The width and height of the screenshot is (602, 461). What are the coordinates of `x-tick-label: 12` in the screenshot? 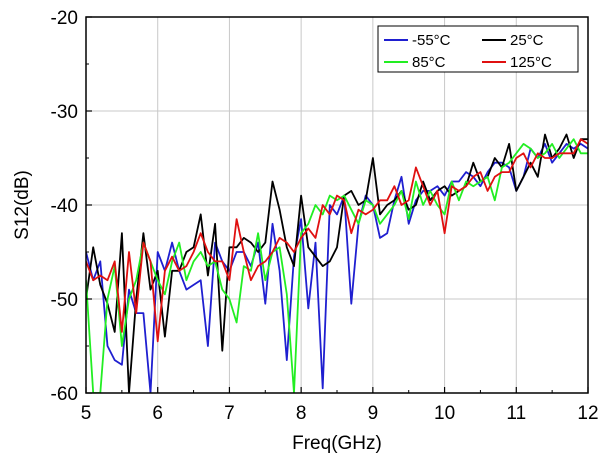 It's located at (587, 413).